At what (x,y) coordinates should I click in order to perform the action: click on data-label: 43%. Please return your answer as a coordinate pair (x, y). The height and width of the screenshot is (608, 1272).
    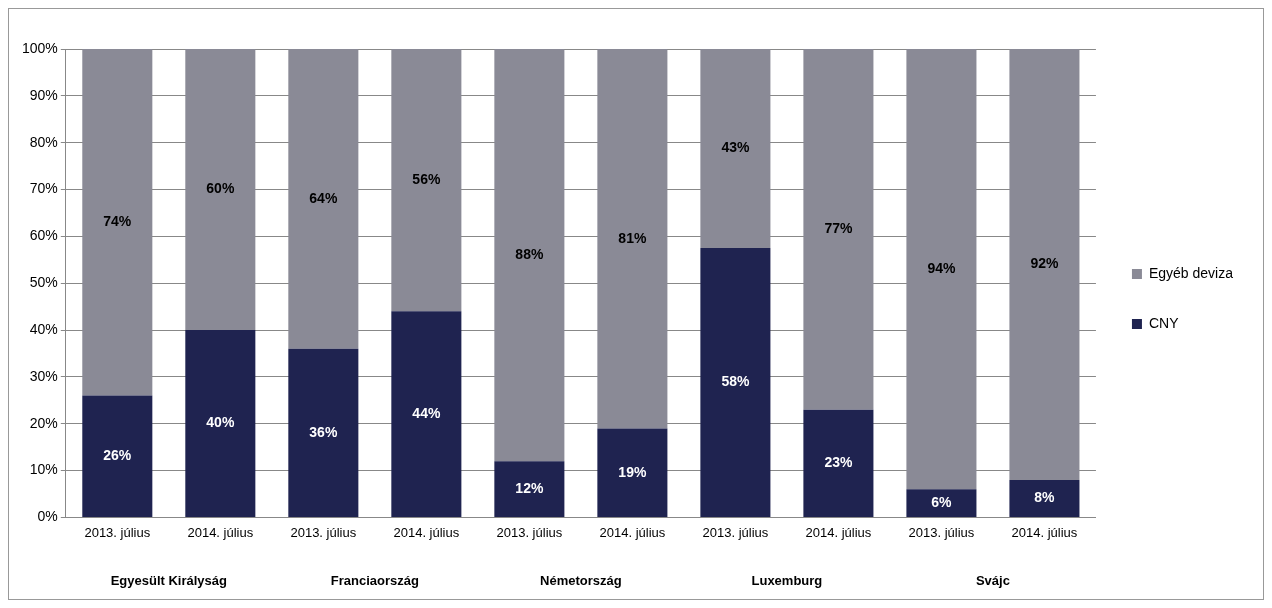
    Looking at the image, I should click on (735, 147).